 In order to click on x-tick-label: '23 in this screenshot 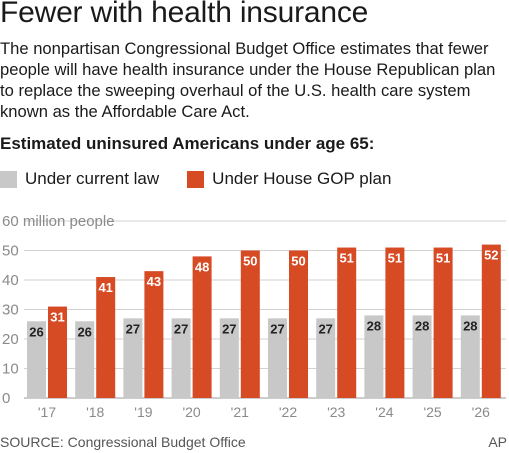, I will do `click(336, 412)`.